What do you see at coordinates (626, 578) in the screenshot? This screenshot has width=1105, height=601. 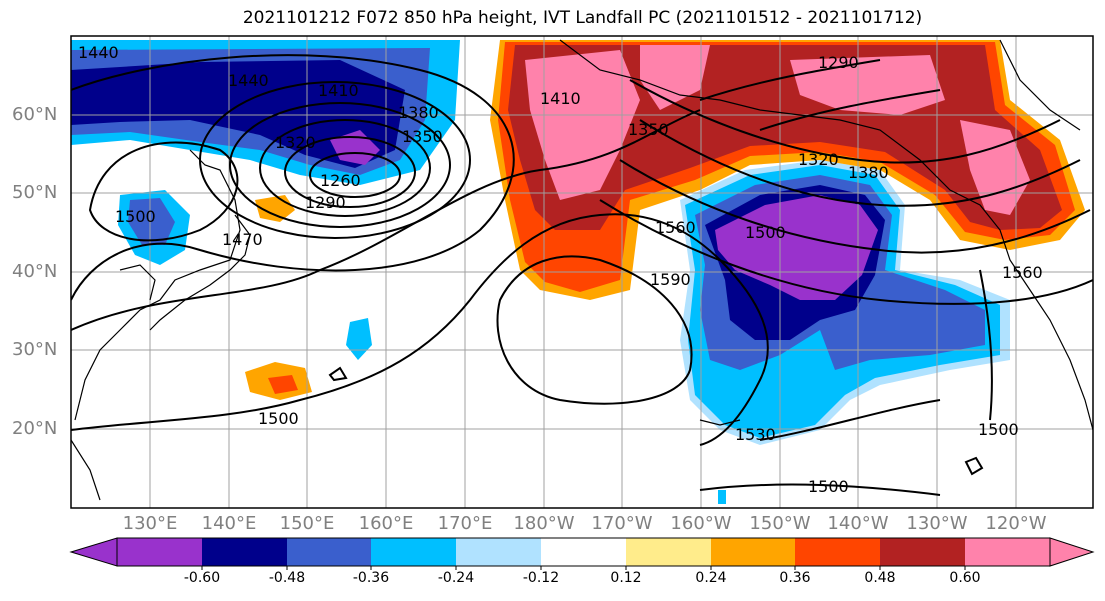 I see `colorbar-tick-label: 0.12` at bounding box center [626, 578].